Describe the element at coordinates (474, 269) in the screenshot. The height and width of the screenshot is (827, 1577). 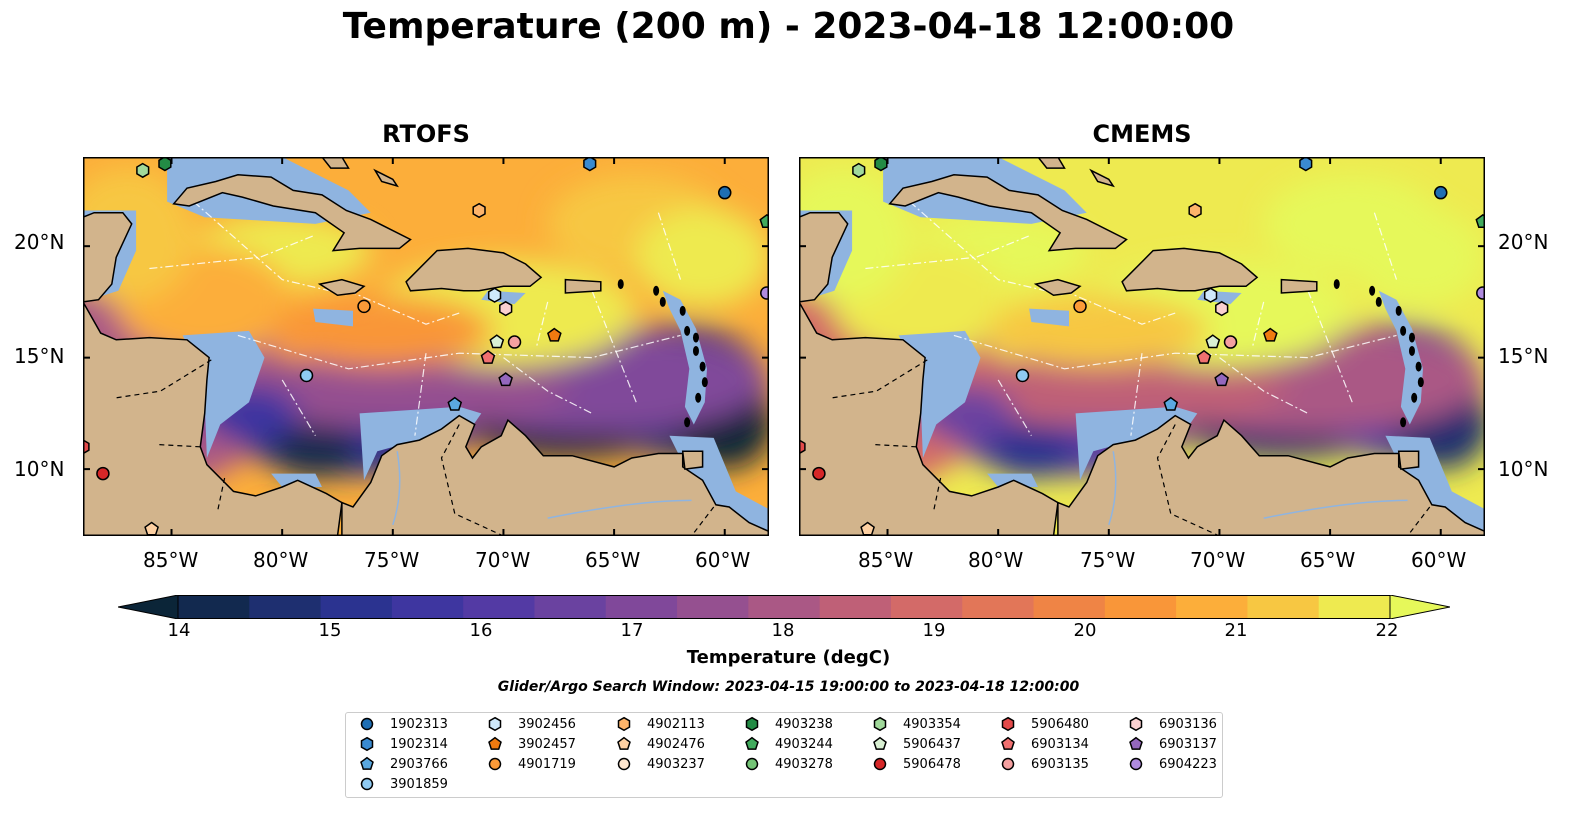
I see `rtofs-land-hispaniola` at that location.